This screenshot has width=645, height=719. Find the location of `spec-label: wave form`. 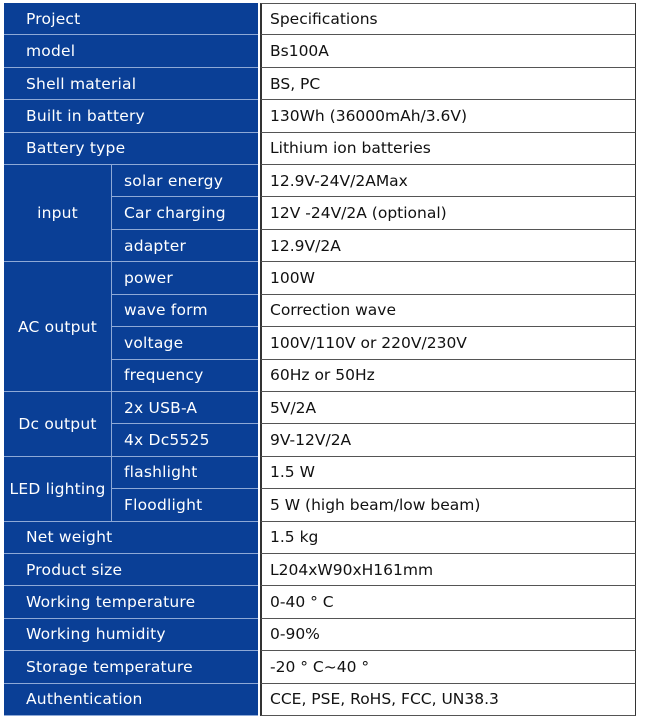

spec-label: wave form is located at coordinates (185, 311).